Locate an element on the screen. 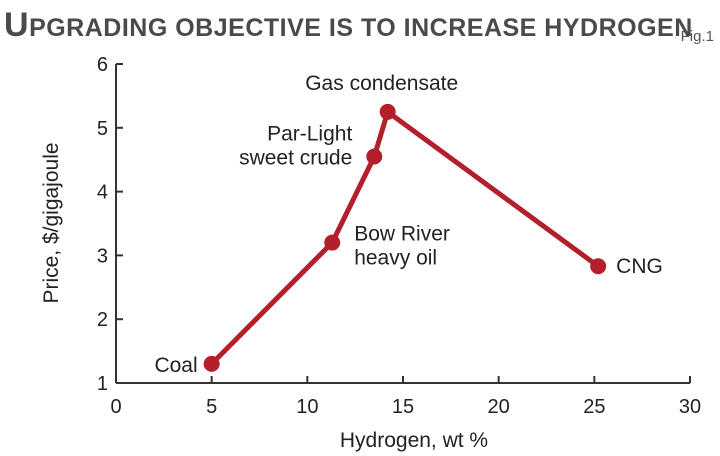 The height and width of the screenshot is (456, 720). x-tick-label: 30 is located at coordinates (690, 407).